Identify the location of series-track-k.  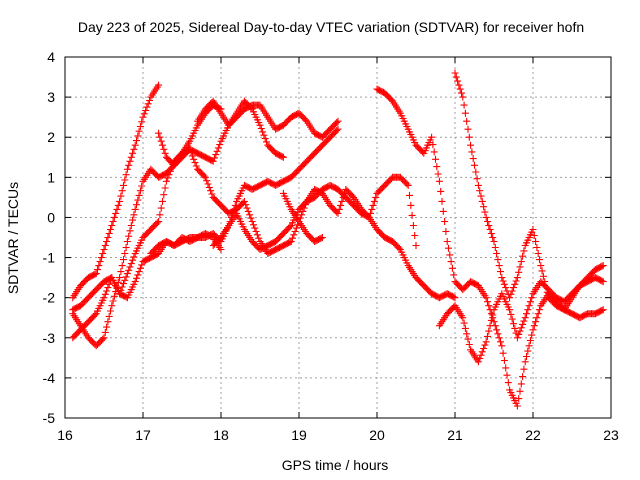
(521, 314).